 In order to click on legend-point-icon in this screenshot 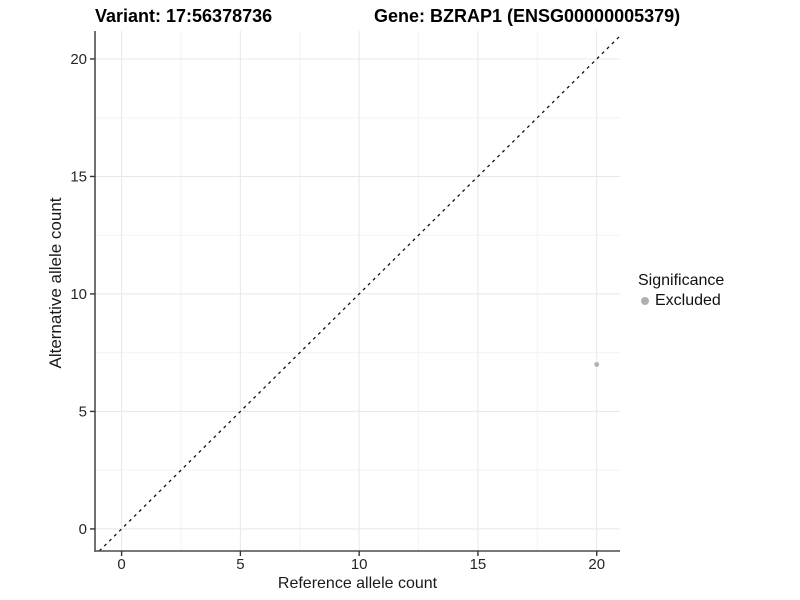, I will do `click(645, 301)`.